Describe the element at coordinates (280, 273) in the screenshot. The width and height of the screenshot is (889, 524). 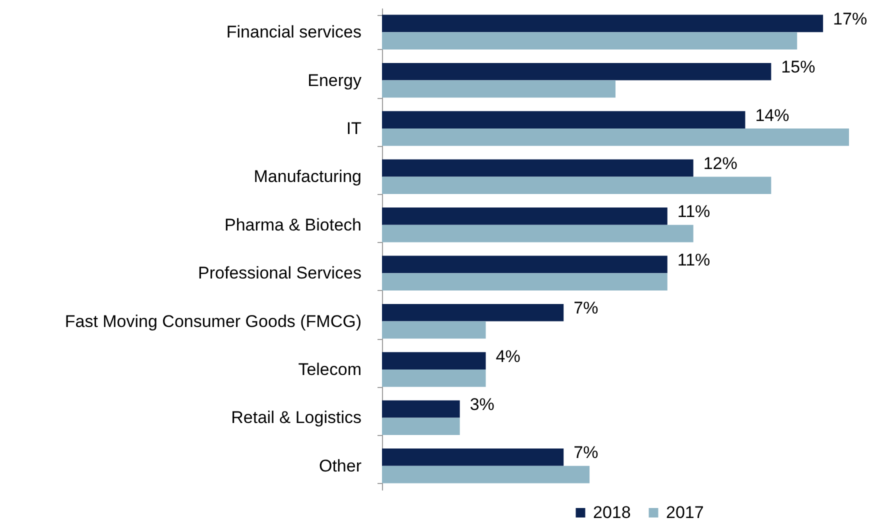
I see `y-tick-label: Professional Services` at that location.